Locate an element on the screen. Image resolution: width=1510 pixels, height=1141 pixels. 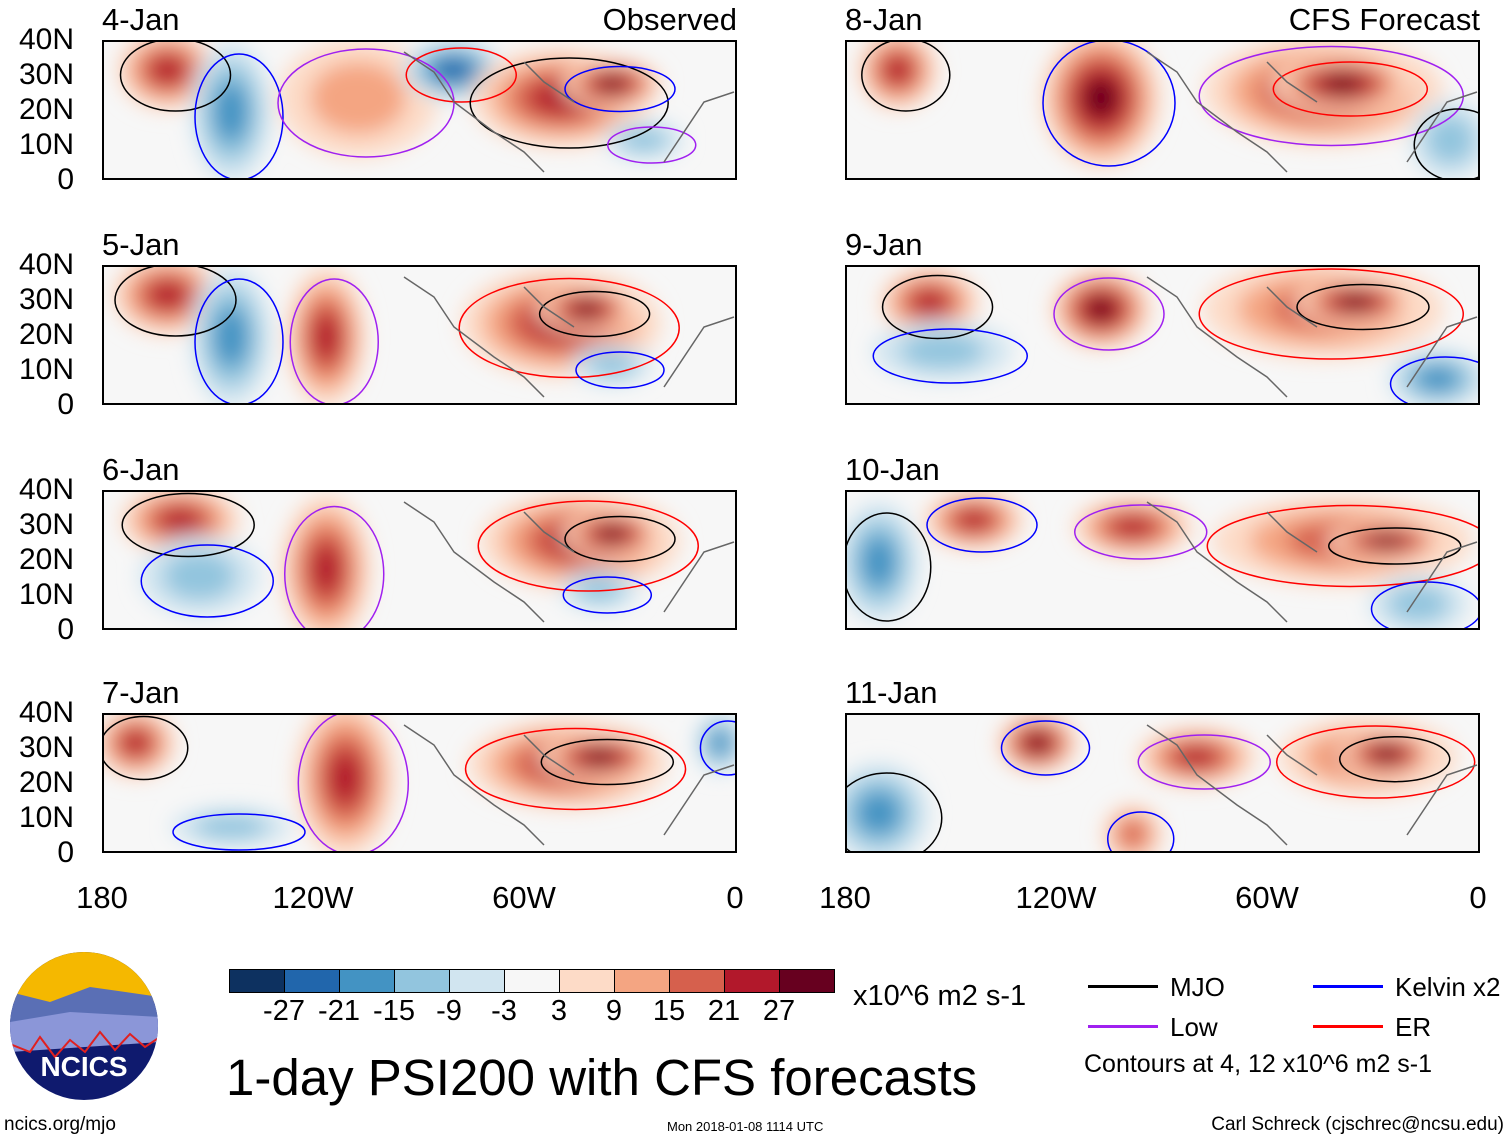
panel-date: 9-Jan is located at coordinates (884, 244).